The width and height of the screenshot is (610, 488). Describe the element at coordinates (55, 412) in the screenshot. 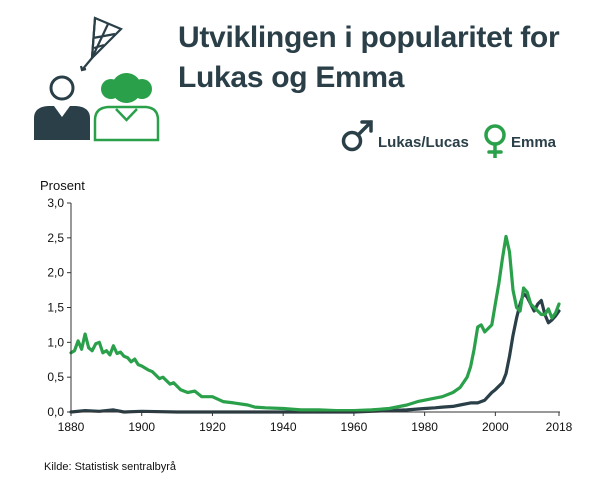

I see `y-tick-label: 0,0` at that location.